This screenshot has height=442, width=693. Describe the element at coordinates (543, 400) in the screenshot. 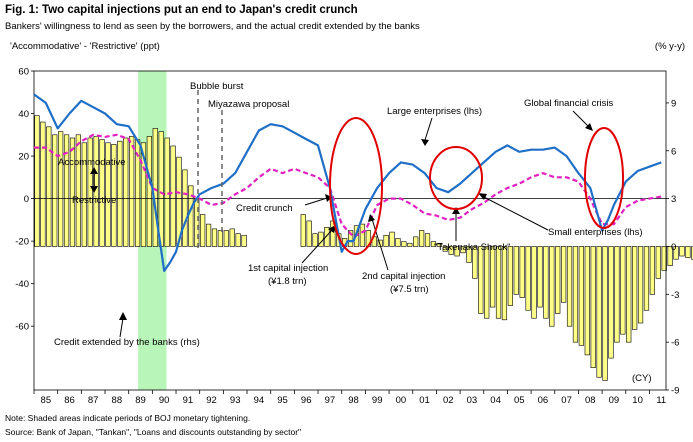

I see `x-tick-label: 06` at that location.